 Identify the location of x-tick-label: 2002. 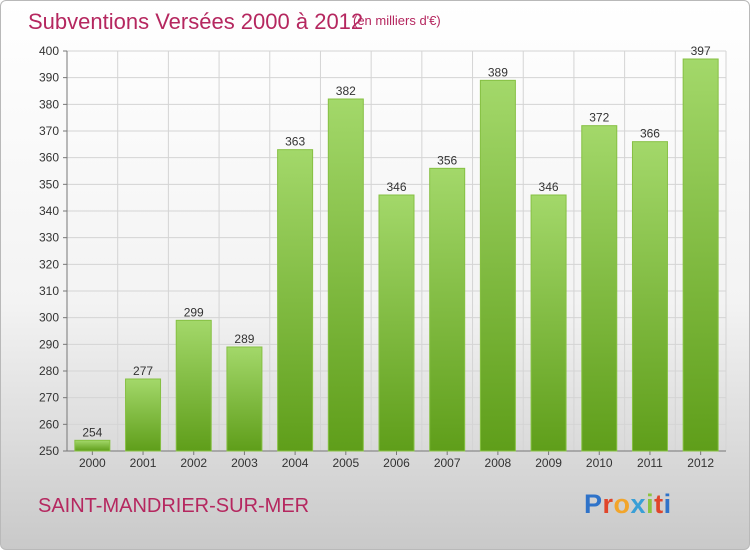
(193, 463).